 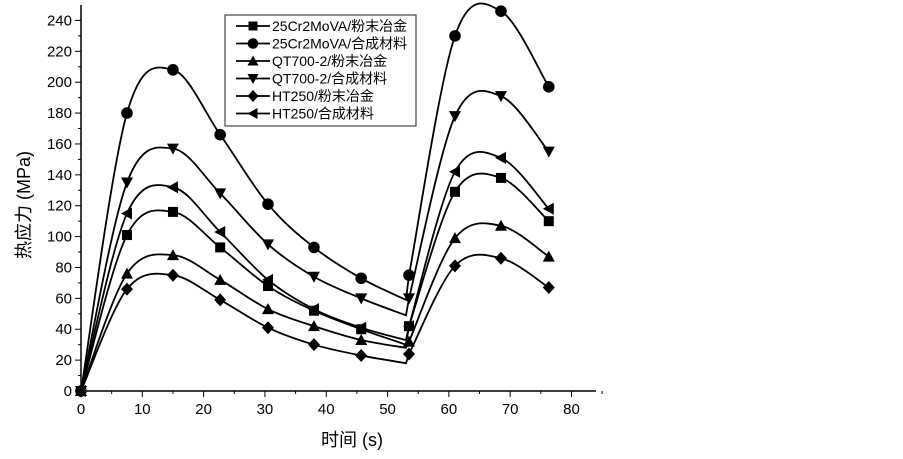 I want to click on legend-square-icon, so click(x=253, y=26).